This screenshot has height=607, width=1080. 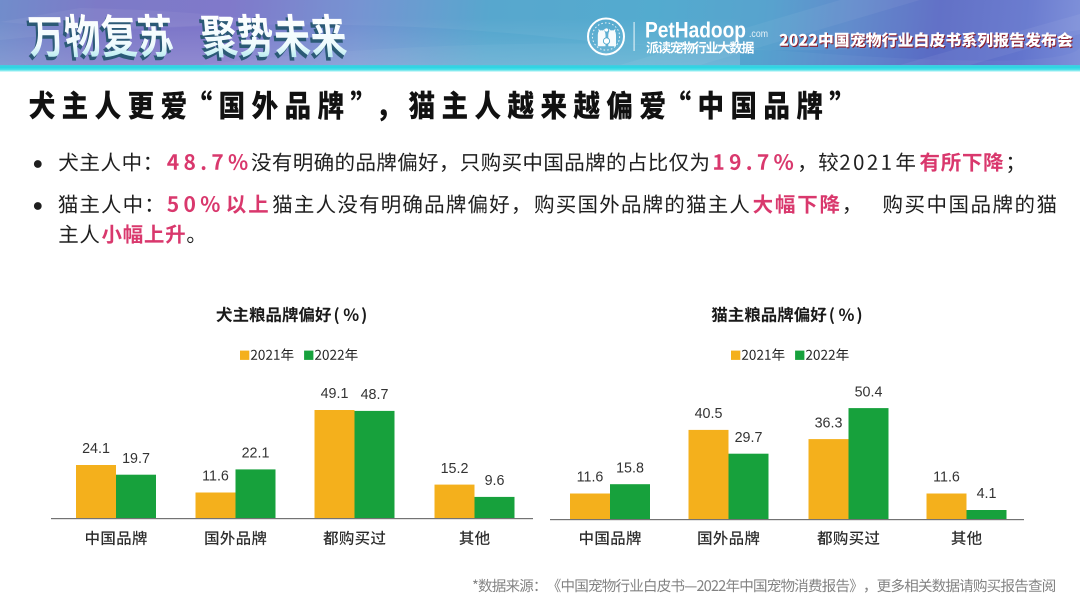 What do you see at coordinates (136, 459) in the screenshot?
I see `svg-text: 19.7` at bounding box center [136, 459].